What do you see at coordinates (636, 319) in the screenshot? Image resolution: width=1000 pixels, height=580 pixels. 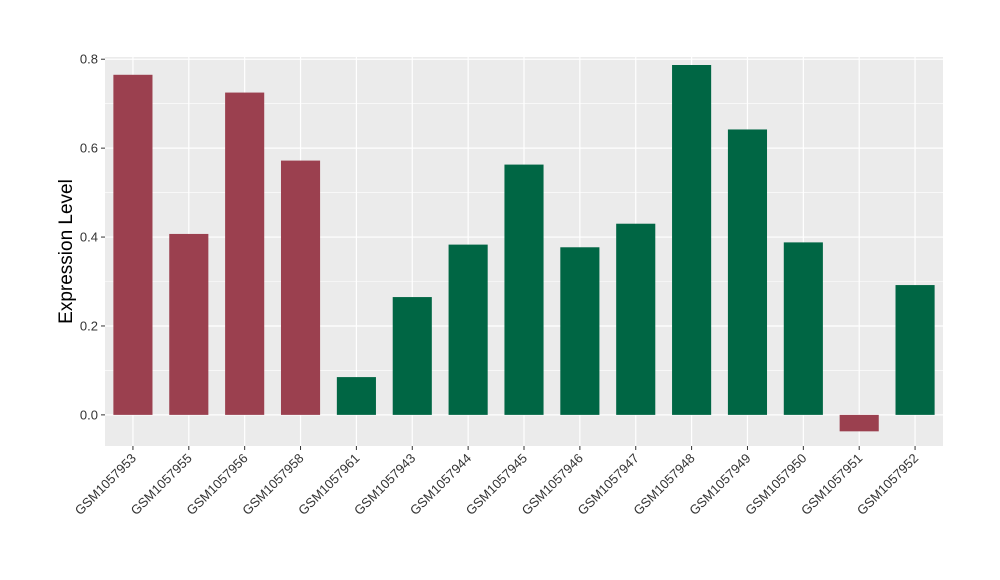 I see `bar-GSM1057947` at bounding box center [636, 319].